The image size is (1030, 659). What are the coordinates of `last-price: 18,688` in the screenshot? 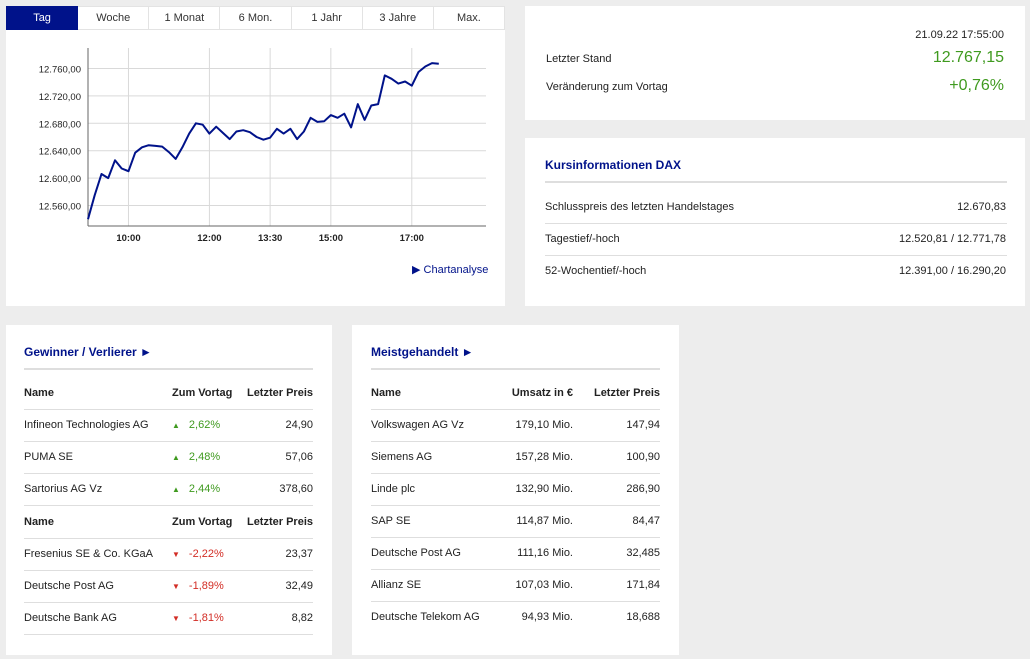 It's located at (643, 617).